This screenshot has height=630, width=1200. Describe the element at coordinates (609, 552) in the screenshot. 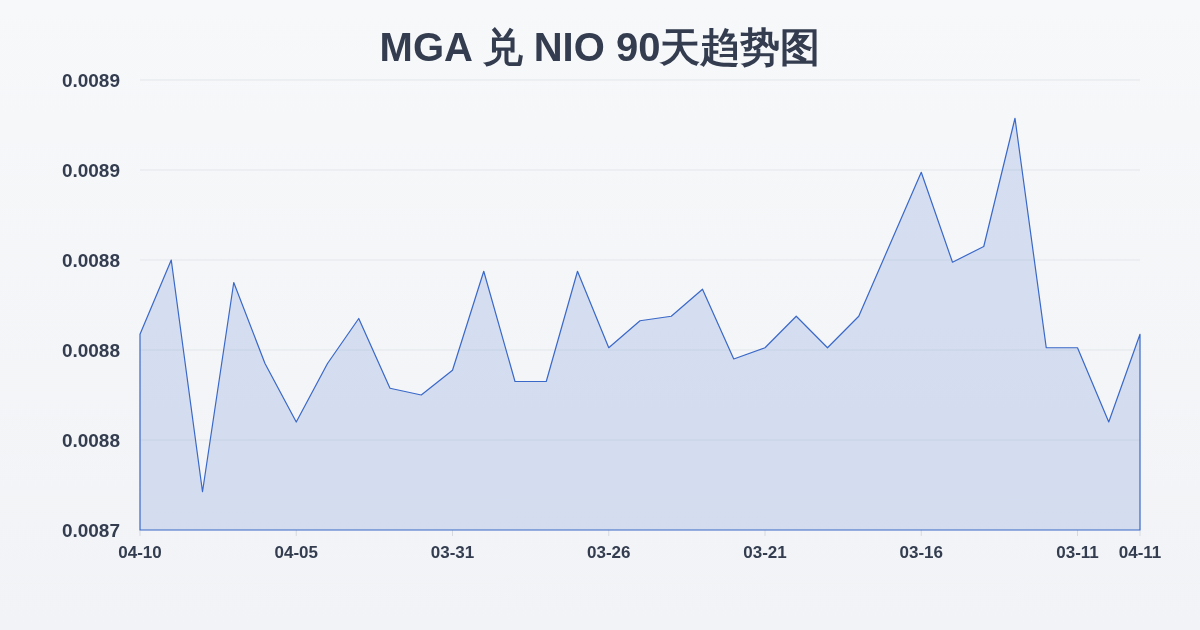

I see `x-tick-label: 03-26` at that location.